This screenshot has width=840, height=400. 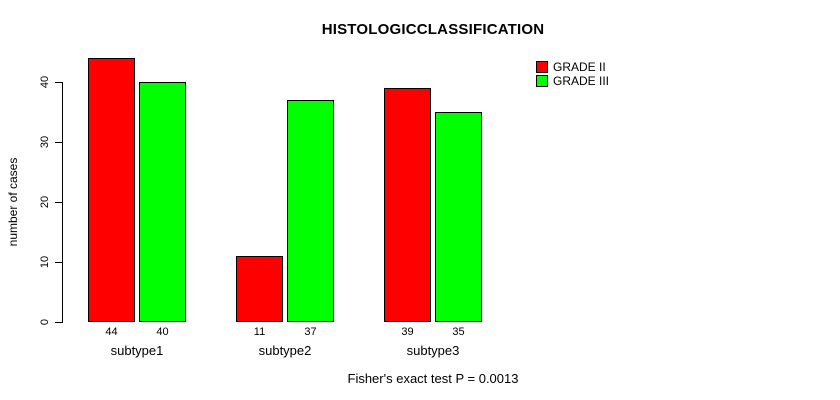 I want to click on legend-label-grade-ii: GRADE II, so click(x=579, y=67).